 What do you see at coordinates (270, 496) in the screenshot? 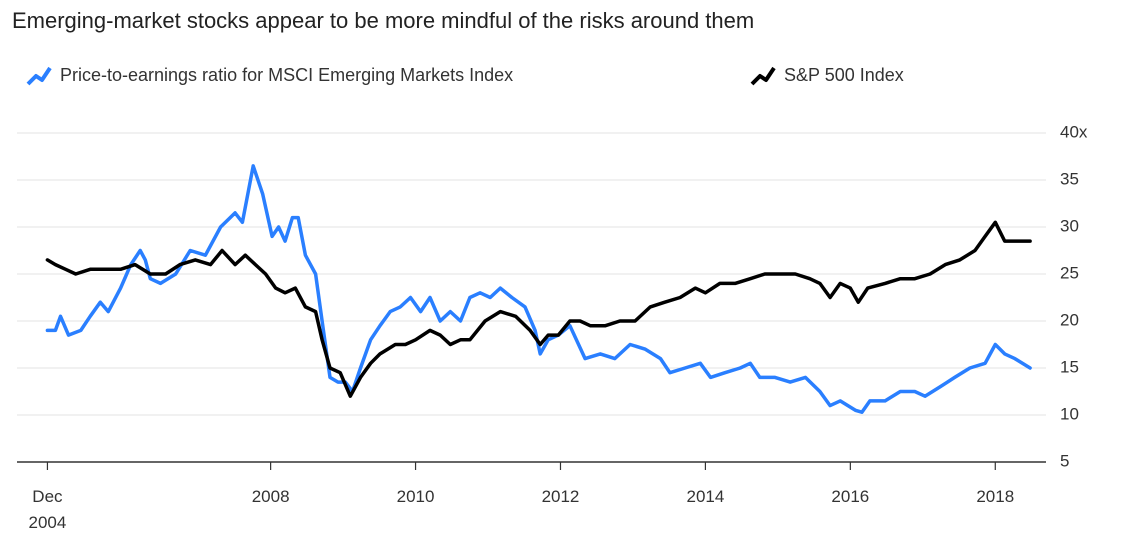
I see `x-tick-label: 2008` at bounding box center [270, 496].